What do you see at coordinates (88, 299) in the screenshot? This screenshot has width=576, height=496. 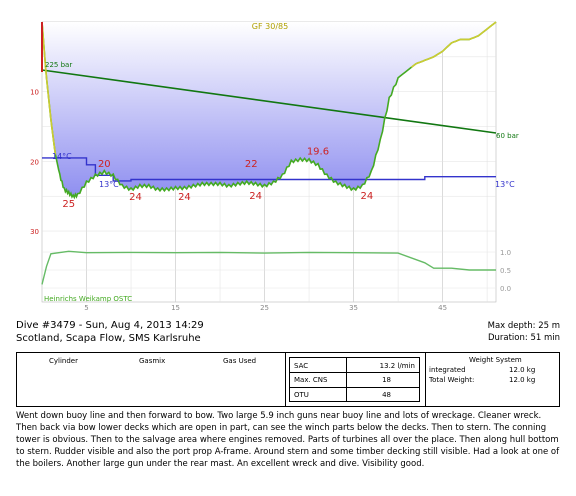 I see `device-footer-label: Heinrichs Weikamp OSTC` at bounding box center [88, 299].